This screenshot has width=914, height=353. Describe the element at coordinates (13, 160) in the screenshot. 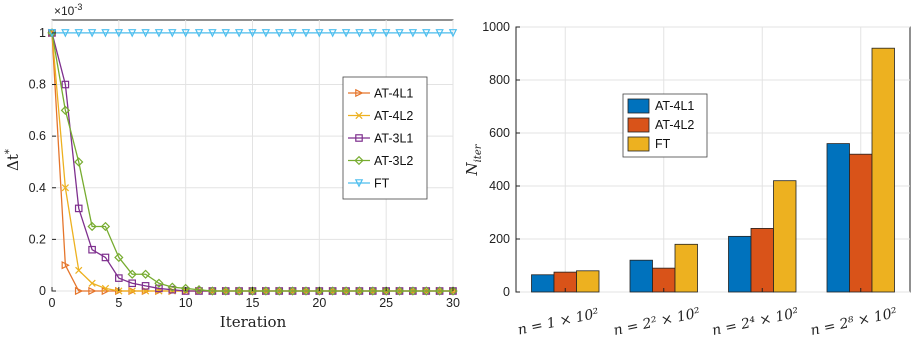

I see `left-y-axis-label: Δt*` at that location.